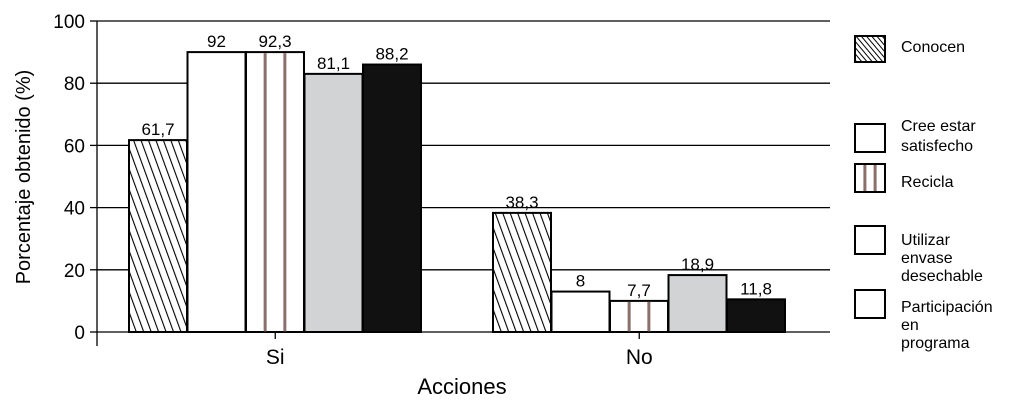 The height and width of the screenshot is (401, 1009). Describe the element at coordinates (942, 276) in the screenshot. I see `legend-label: desechable` at that location.